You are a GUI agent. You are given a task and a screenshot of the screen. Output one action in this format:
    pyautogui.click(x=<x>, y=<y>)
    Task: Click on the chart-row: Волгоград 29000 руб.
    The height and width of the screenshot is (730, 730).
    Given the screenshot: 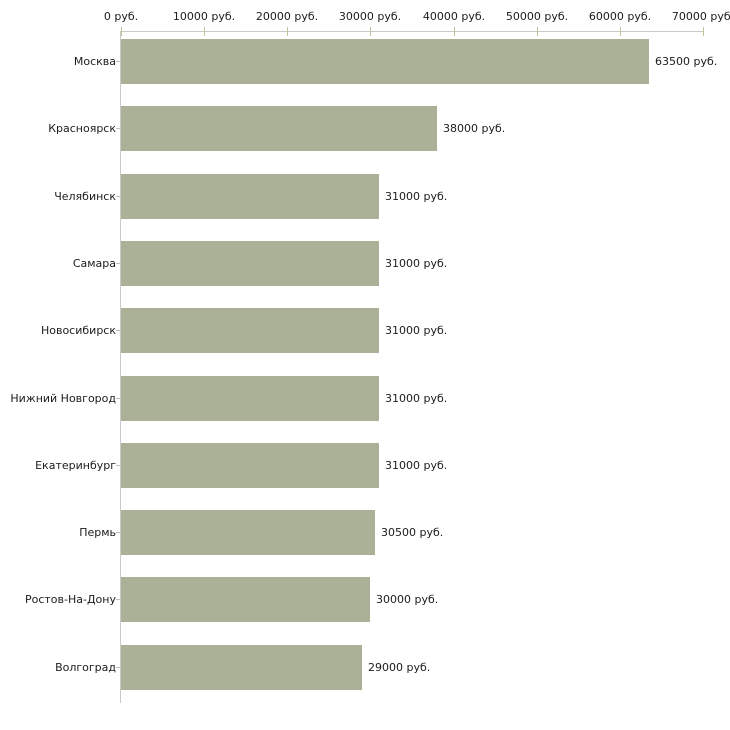 What is the action you would take?
    pyautogui.click(x=365, y=667)
    